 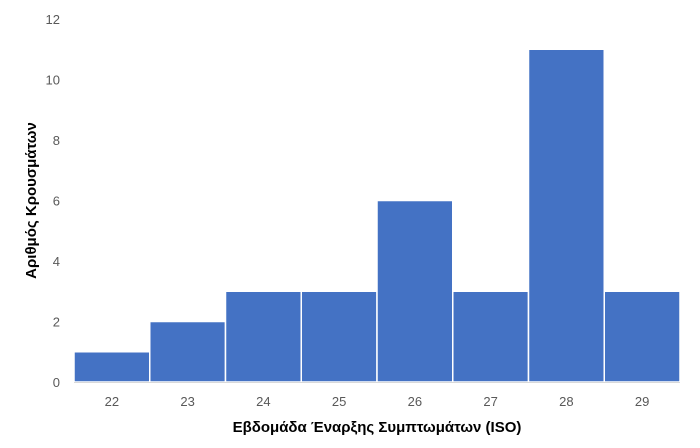 I want to click on x-tick-label: 27, so click(x=490, y=401).